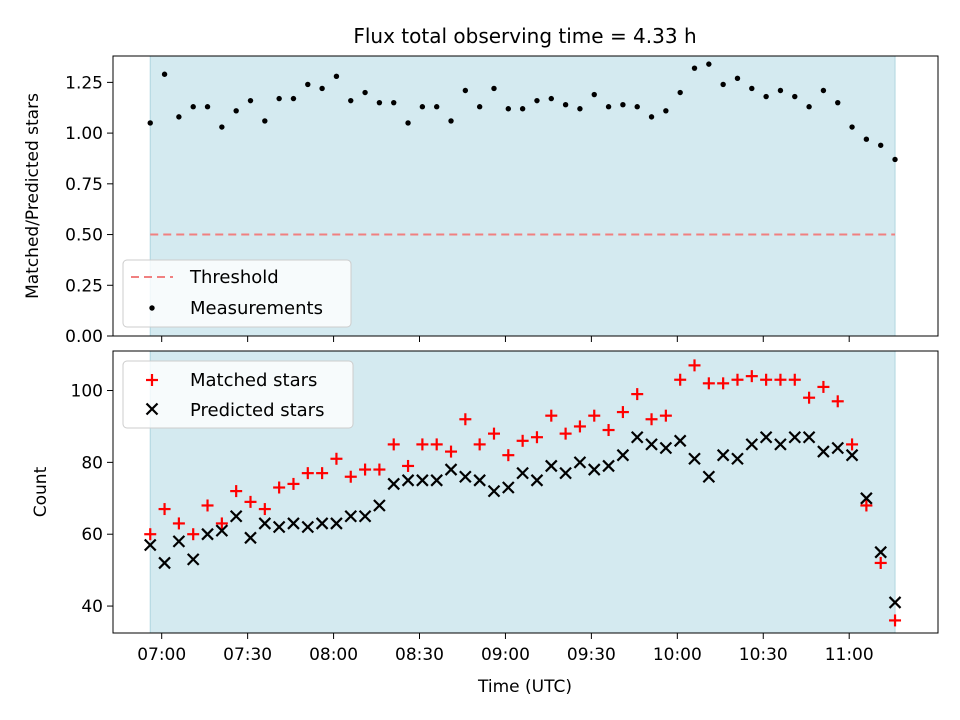 The height and width of the screenshot is (720, 960). What do you see at coordinates (238, 394) in the screenshot?
I see `bottom-legend-box` at bounding box center [238, 394].